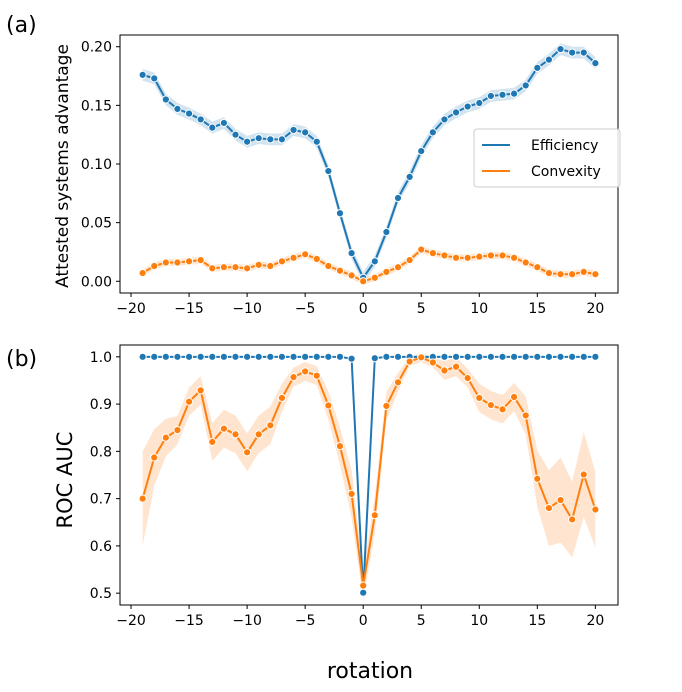 This screenshot has width=682, height=692. What do you see at coordinates (101, 358) in the screenshot?
I see `y-tick-label-b: 1.0` at bounding box center [101, 358].